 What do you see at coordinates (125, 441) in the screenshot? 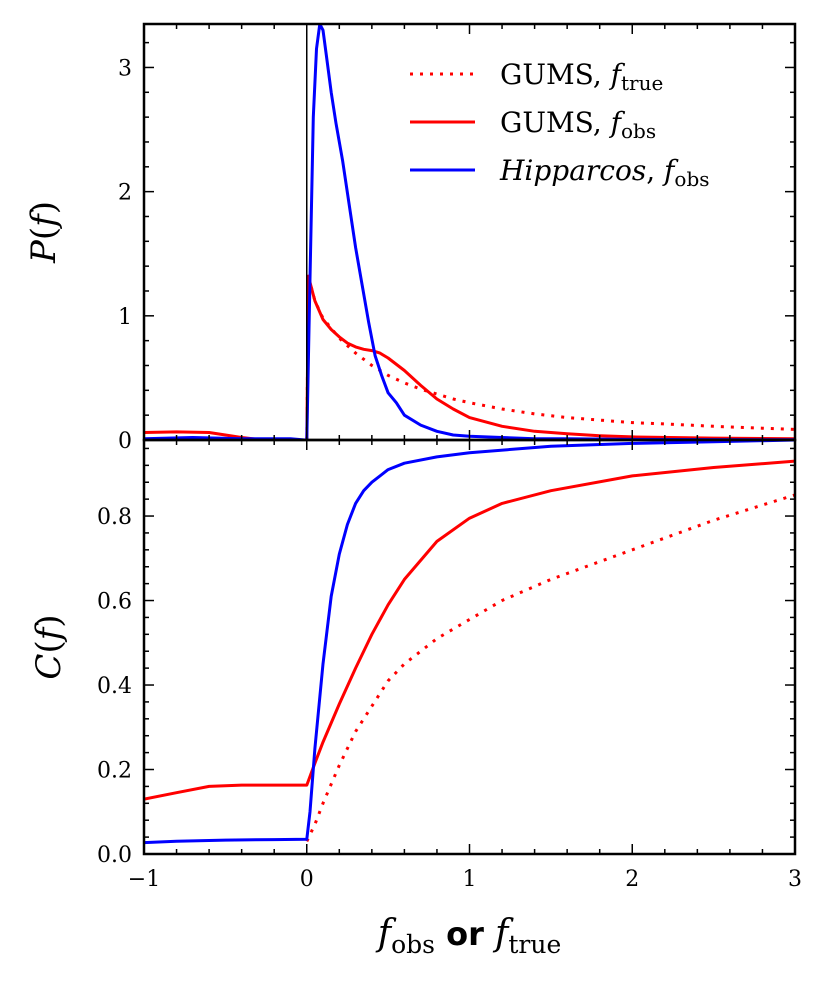
I see `y-tick-label: 0` at bounding box center [125, 441].